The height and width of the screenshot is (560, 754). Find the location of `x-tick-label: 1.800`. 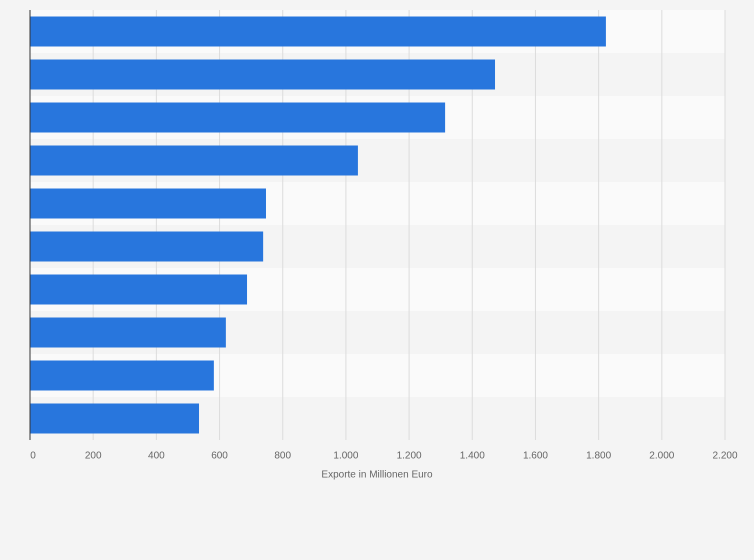

x-tick-label: 1.800 is located at coordinates (598, 456).